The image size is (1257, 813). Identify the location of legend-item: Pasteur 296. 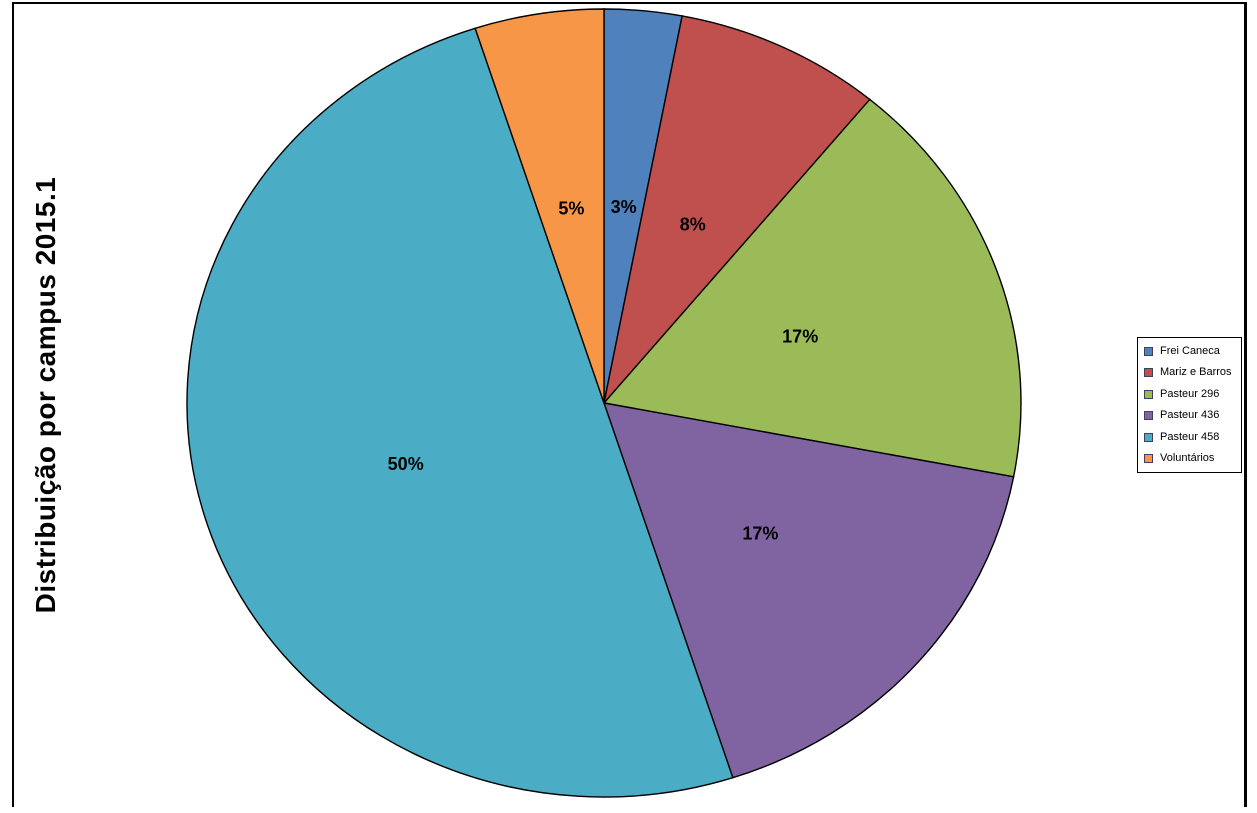
(1189, 393).